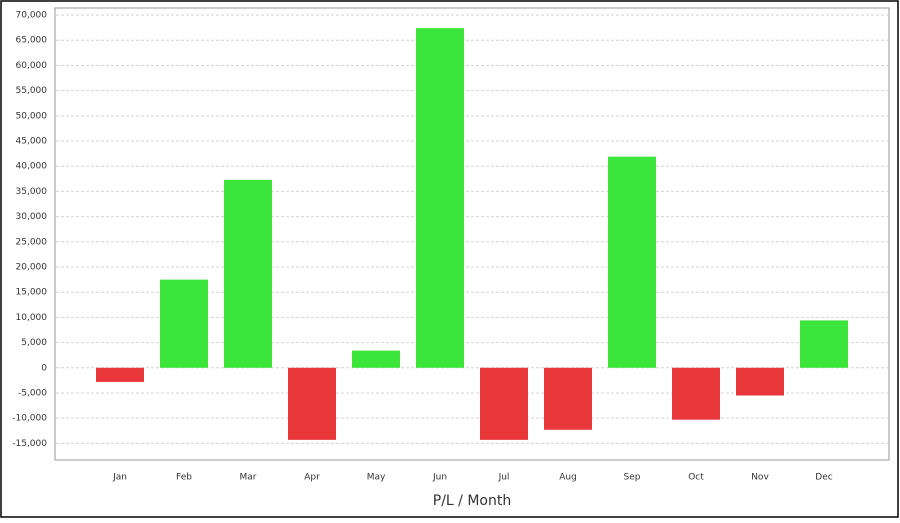 Image resolution: width=900 pixels, height=523 pixels. What do you see at coordinates (32, 242) in the screenshot?
I see `y-tick-label: 25,000` at bounding box center [32, 242].